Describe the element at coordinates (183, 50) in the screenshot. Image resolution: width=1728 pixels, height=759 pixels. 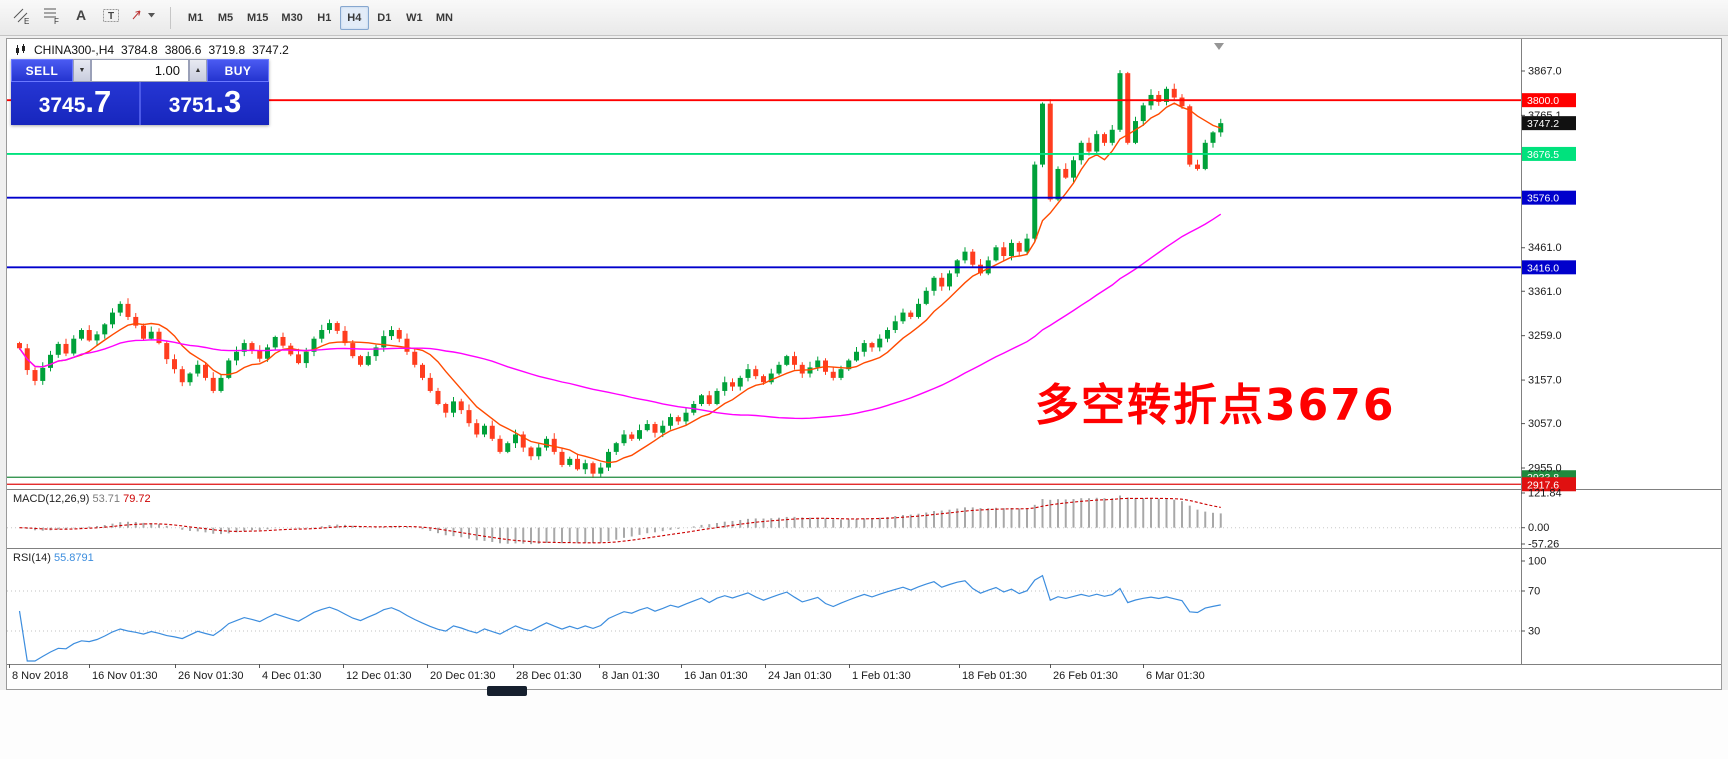
I see `ohlc-high: 3806.6` at that location.